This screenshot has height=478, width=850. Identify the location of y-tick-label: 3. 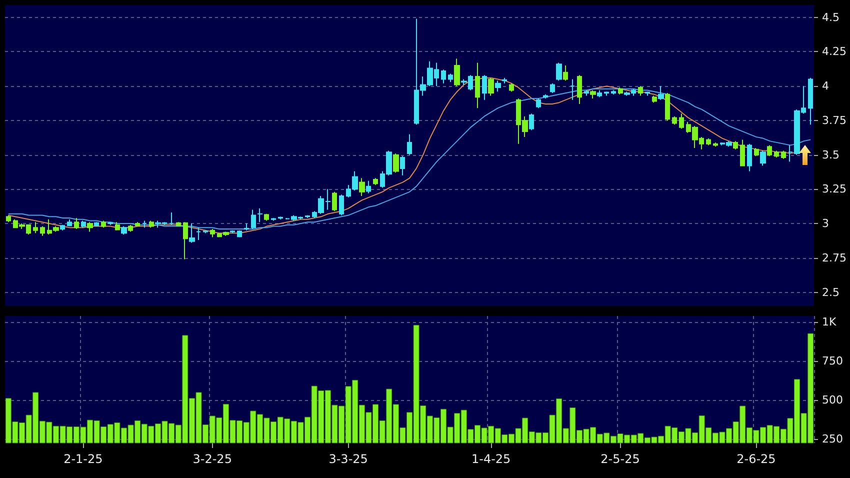
(825, 223).